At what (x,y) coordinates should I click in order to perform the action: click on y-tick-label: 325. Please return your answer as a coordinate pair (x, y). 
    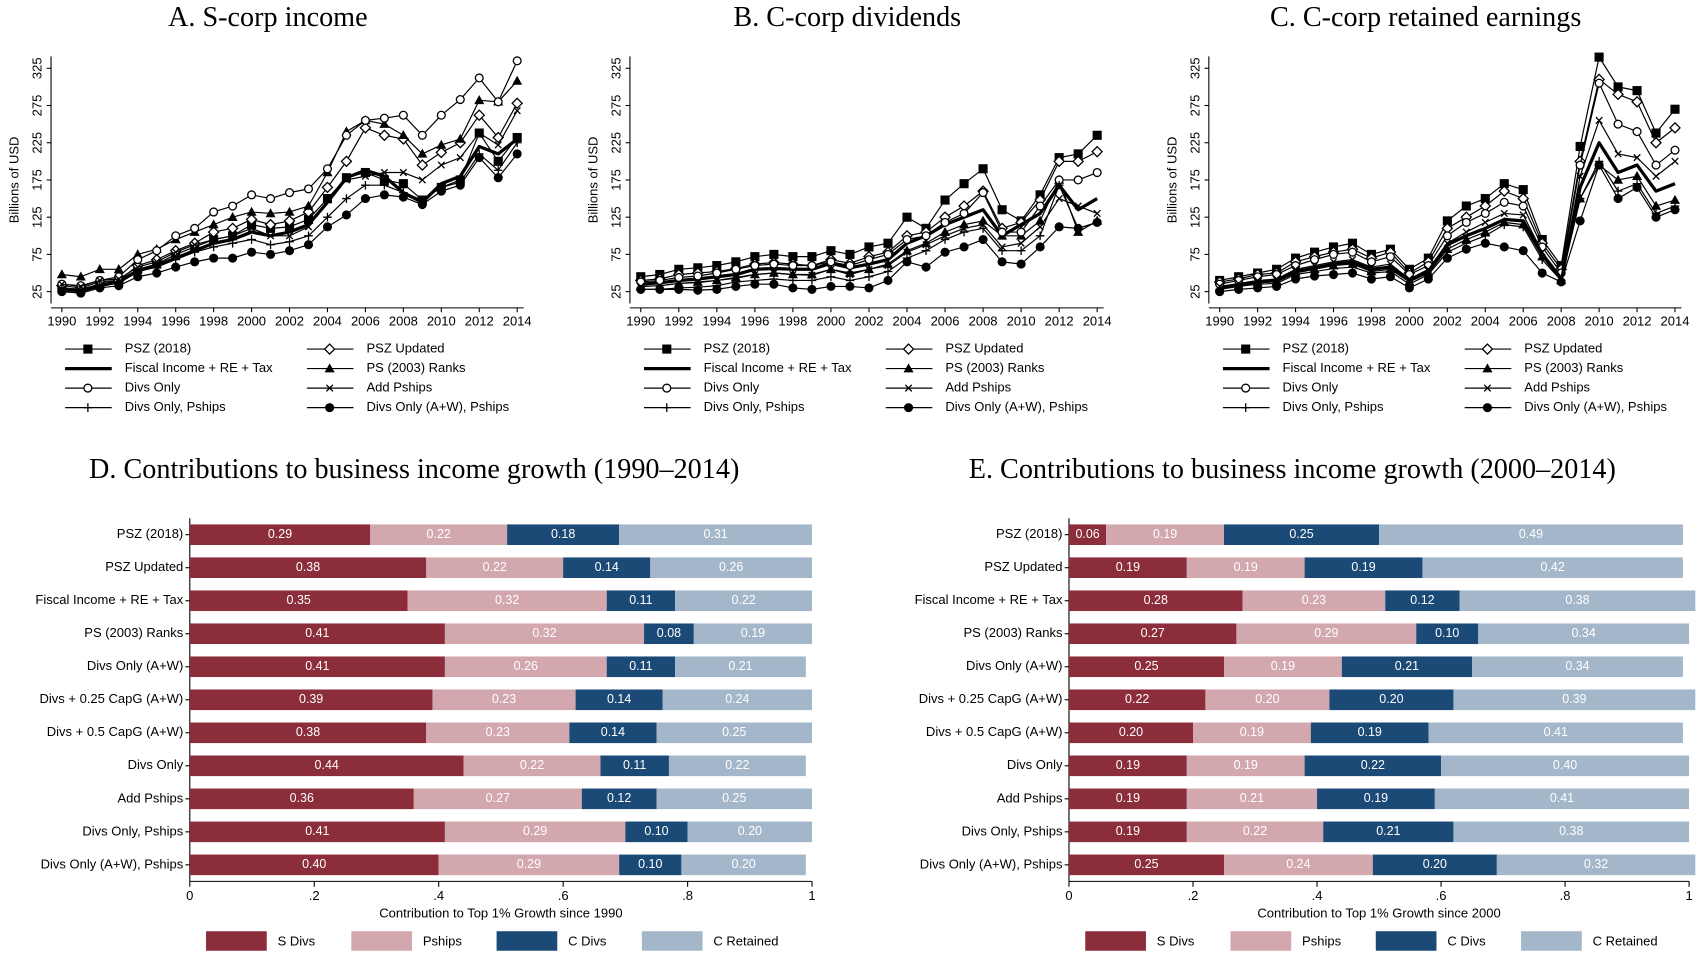
    Looking at the image, I should click on (615, 68).